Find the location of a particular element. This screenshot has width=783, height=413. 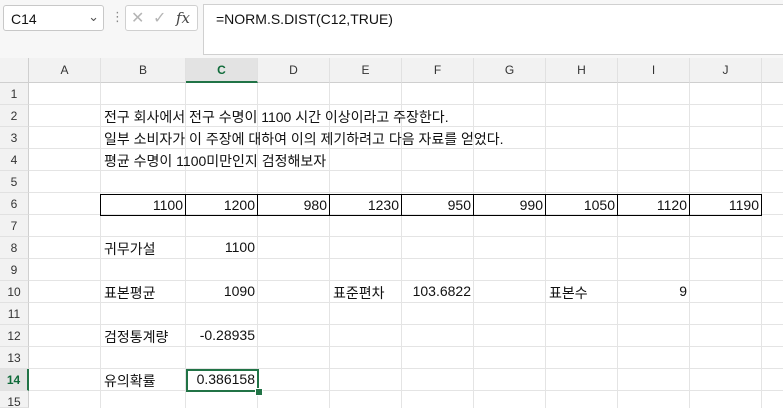

more-options-icon: ⋮ is located at coordinates (117, 16).